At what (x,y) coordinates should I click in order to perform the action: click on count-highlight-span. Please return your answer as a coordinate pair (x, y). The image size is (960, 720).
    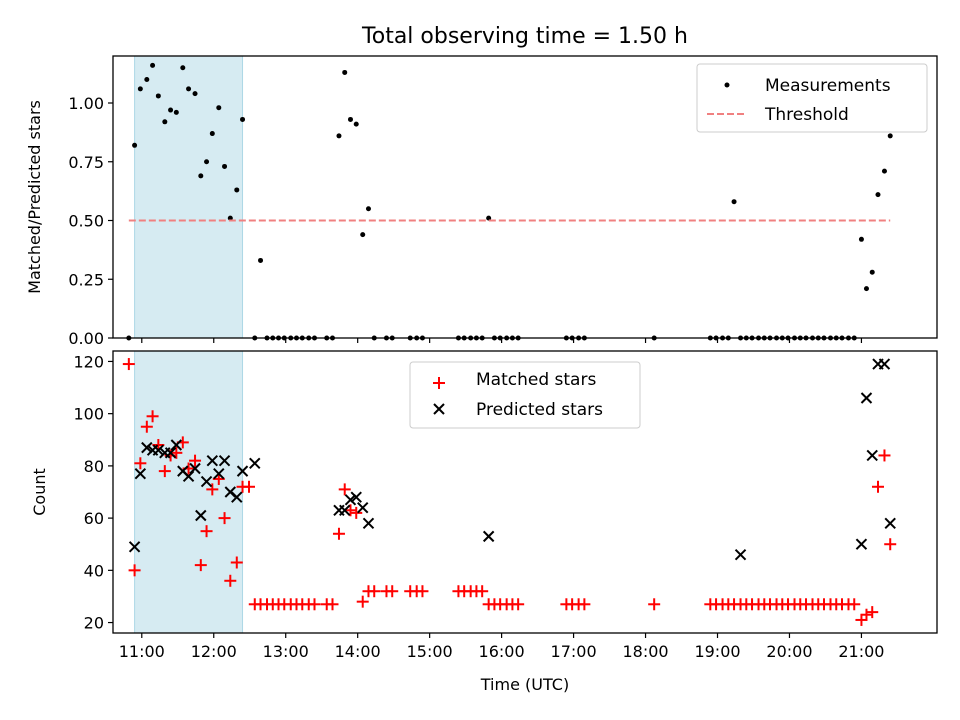
    Looking at the image, I should click on (189, 492).